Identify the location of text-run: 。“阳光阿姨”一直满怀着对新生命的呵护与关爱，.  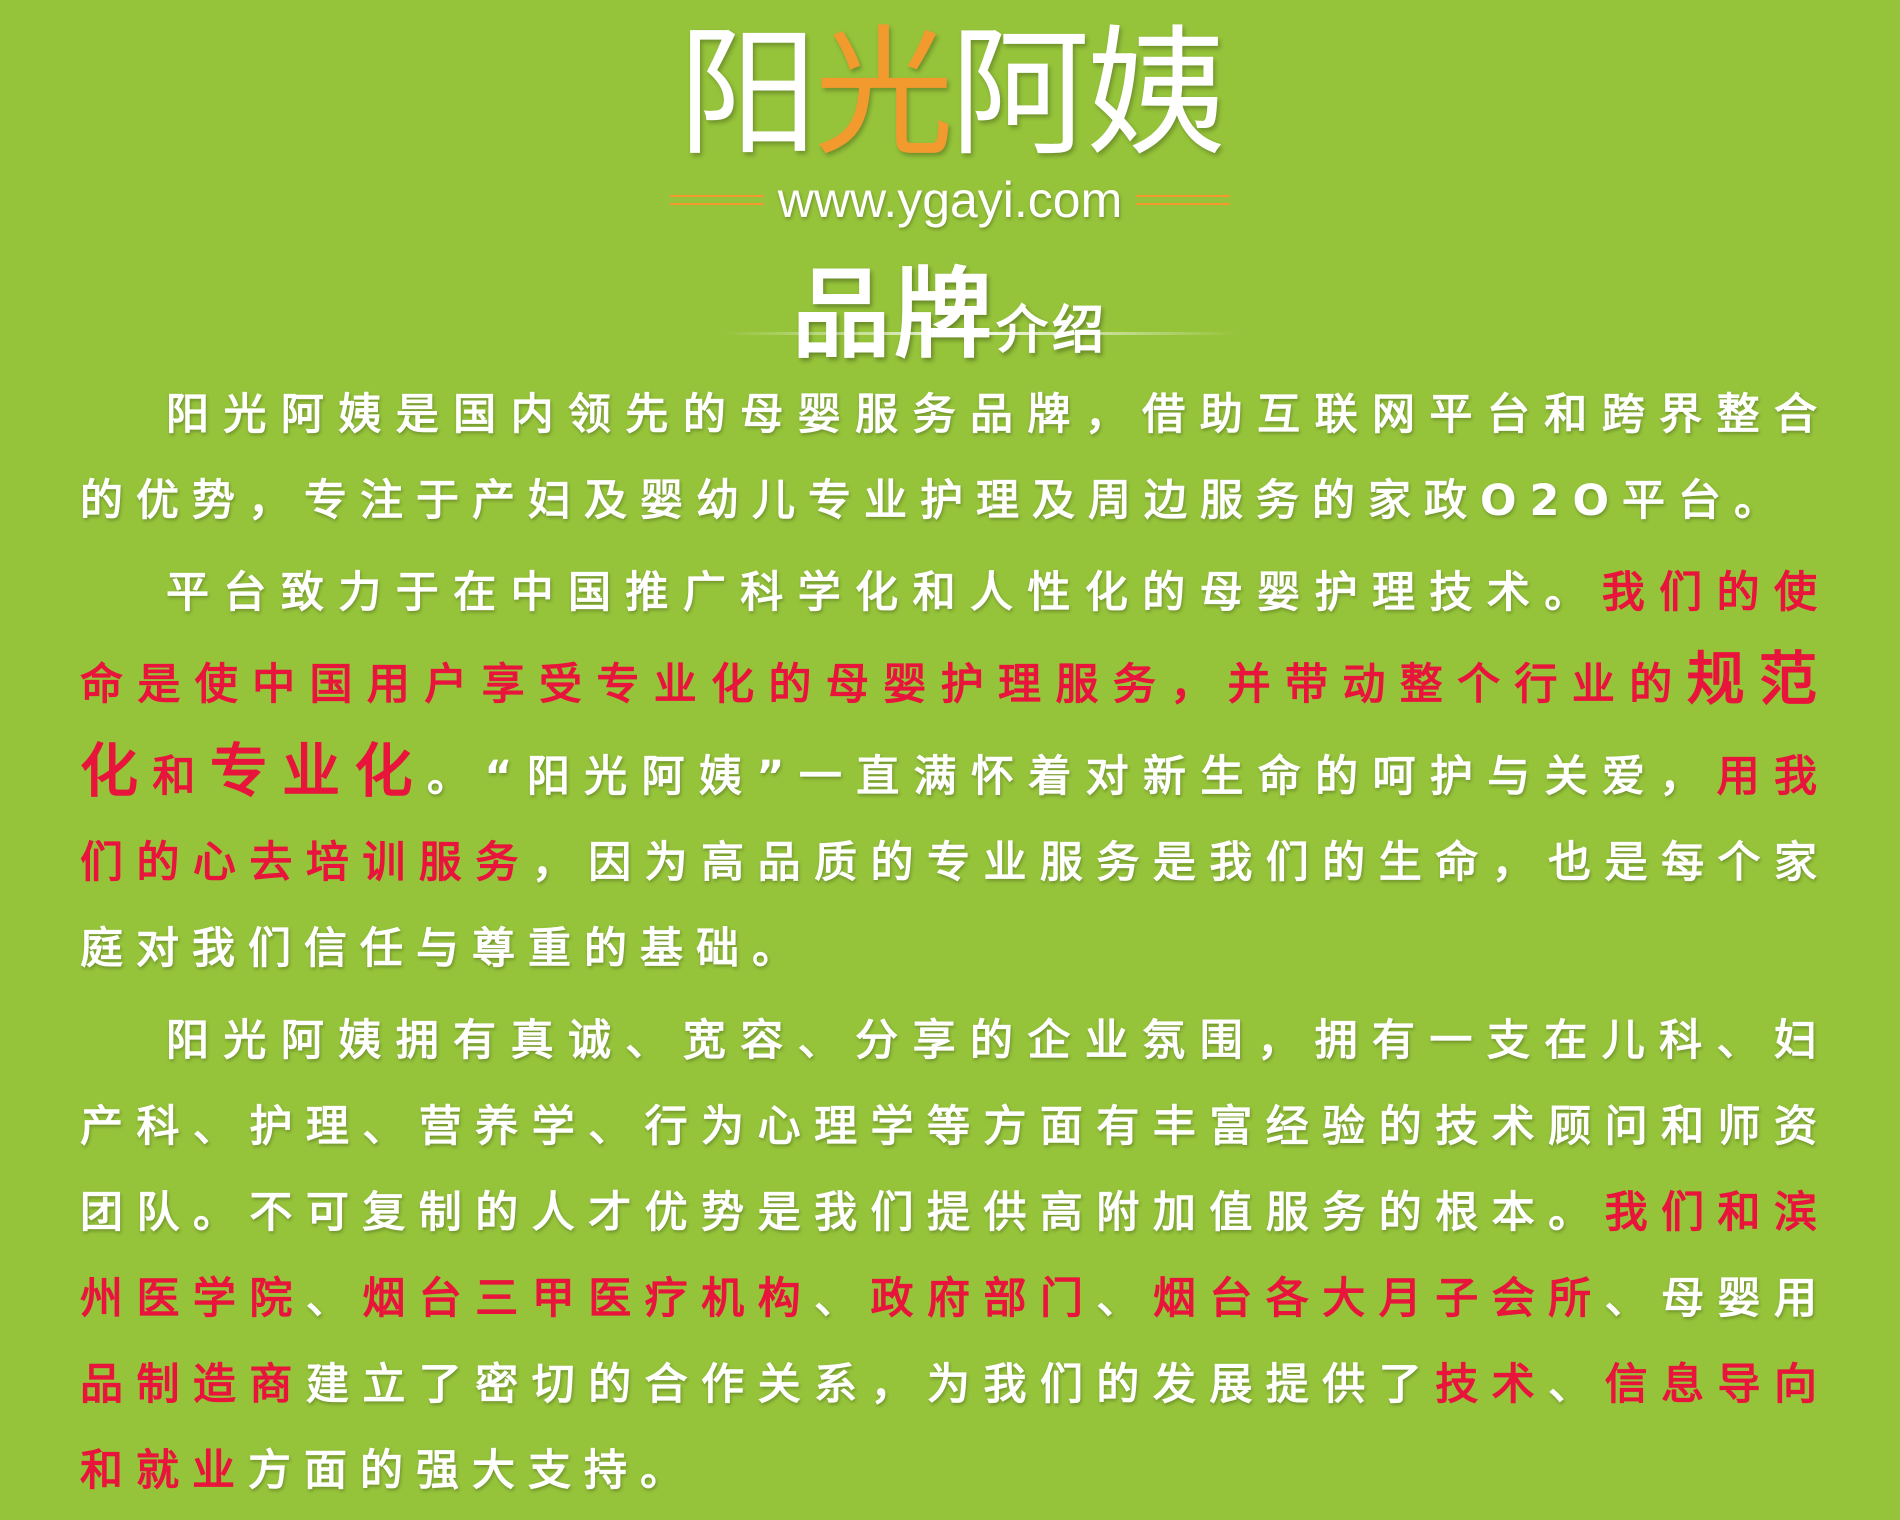
(1071, 777).